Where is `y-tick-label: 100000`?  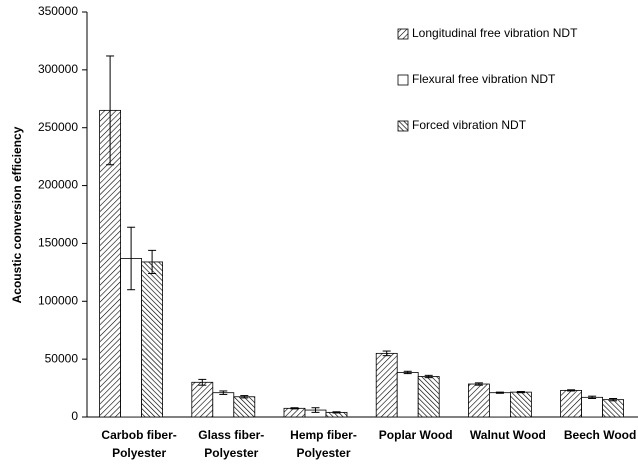
y-tick-label: 100000 is located at coordinates (58, 300).